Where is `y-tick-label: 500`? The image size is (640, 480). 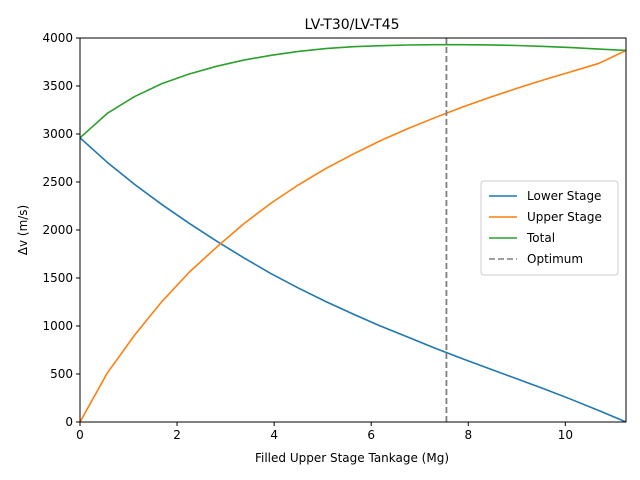 y-tick-label: 500 is located at coordinates (61, 374).